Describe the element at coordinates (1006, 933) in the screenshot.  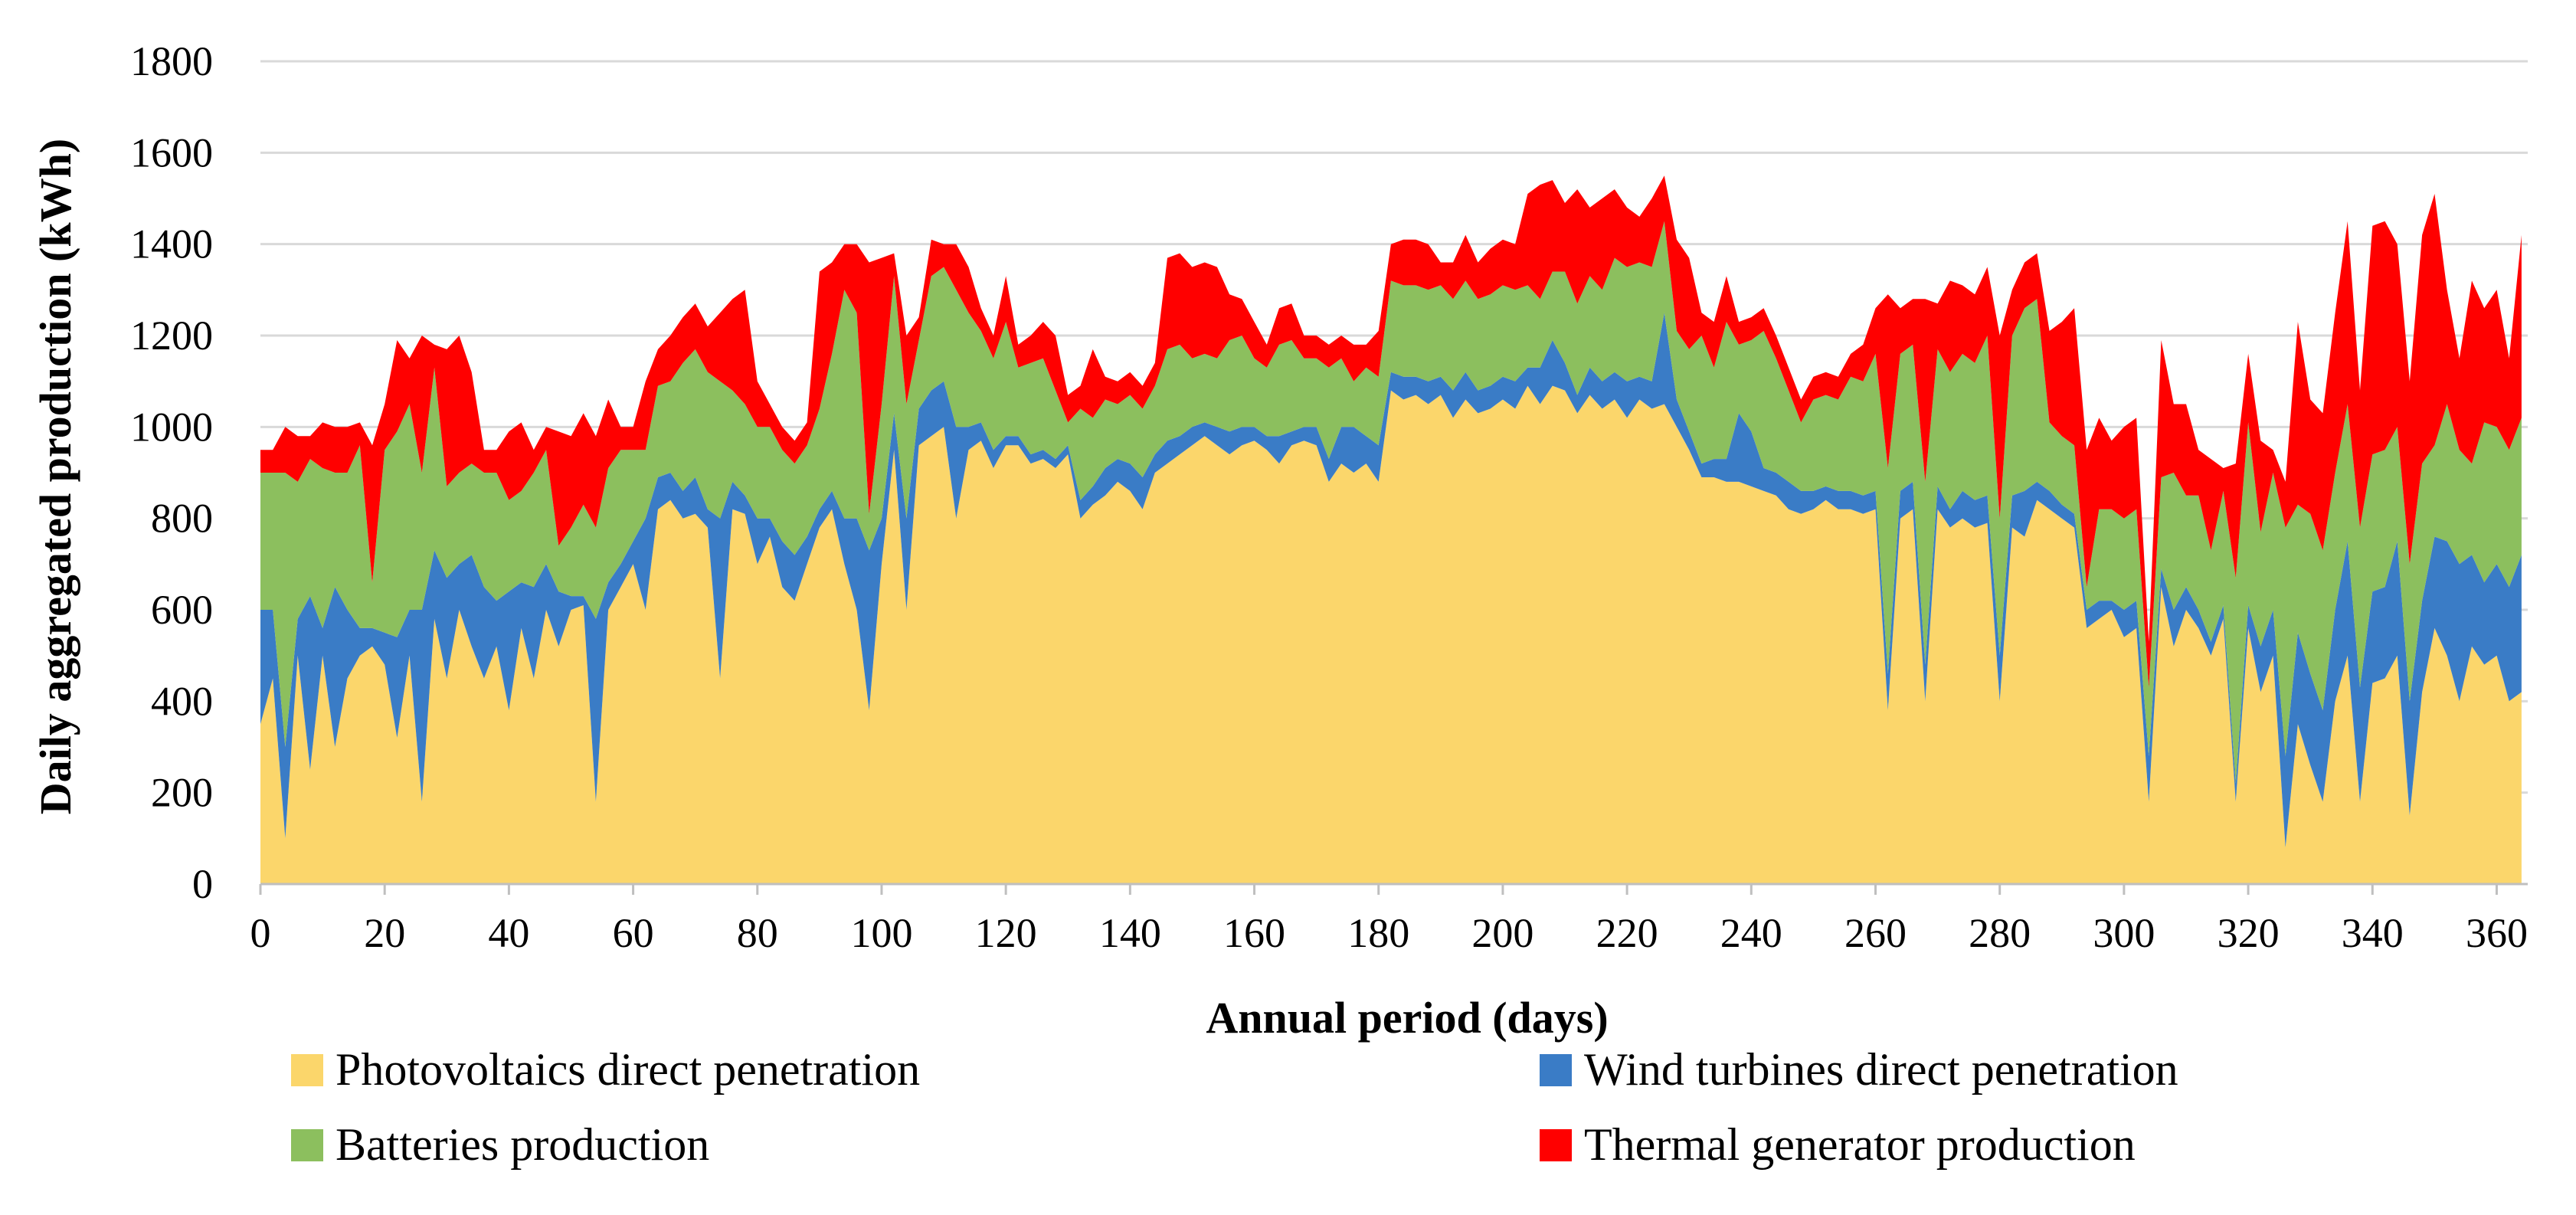
I see `x-tick-label: 120` at that location.